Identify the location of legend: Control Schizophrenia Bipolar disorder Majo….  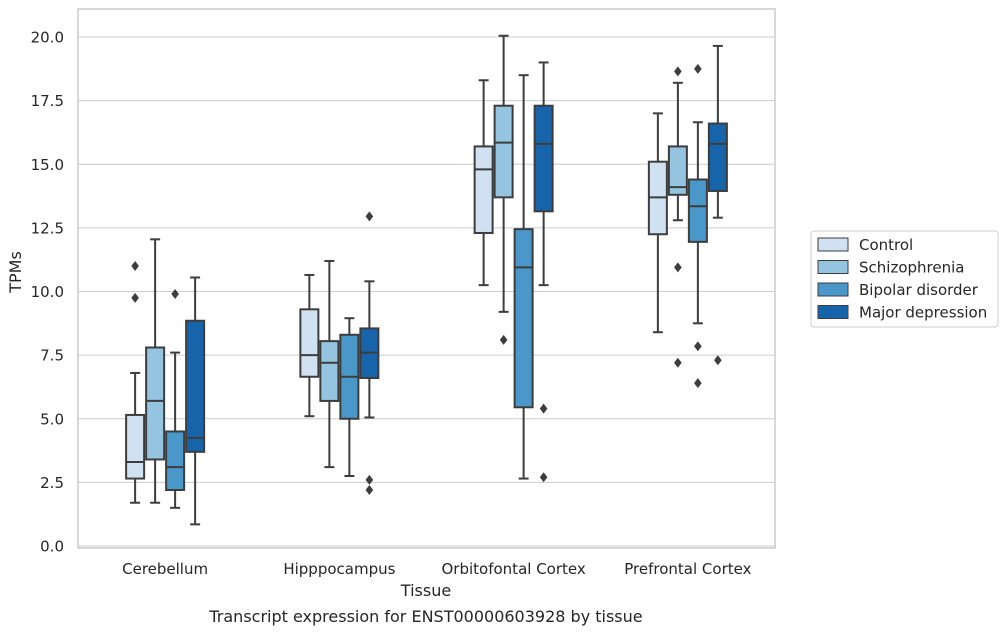
(904, 279).